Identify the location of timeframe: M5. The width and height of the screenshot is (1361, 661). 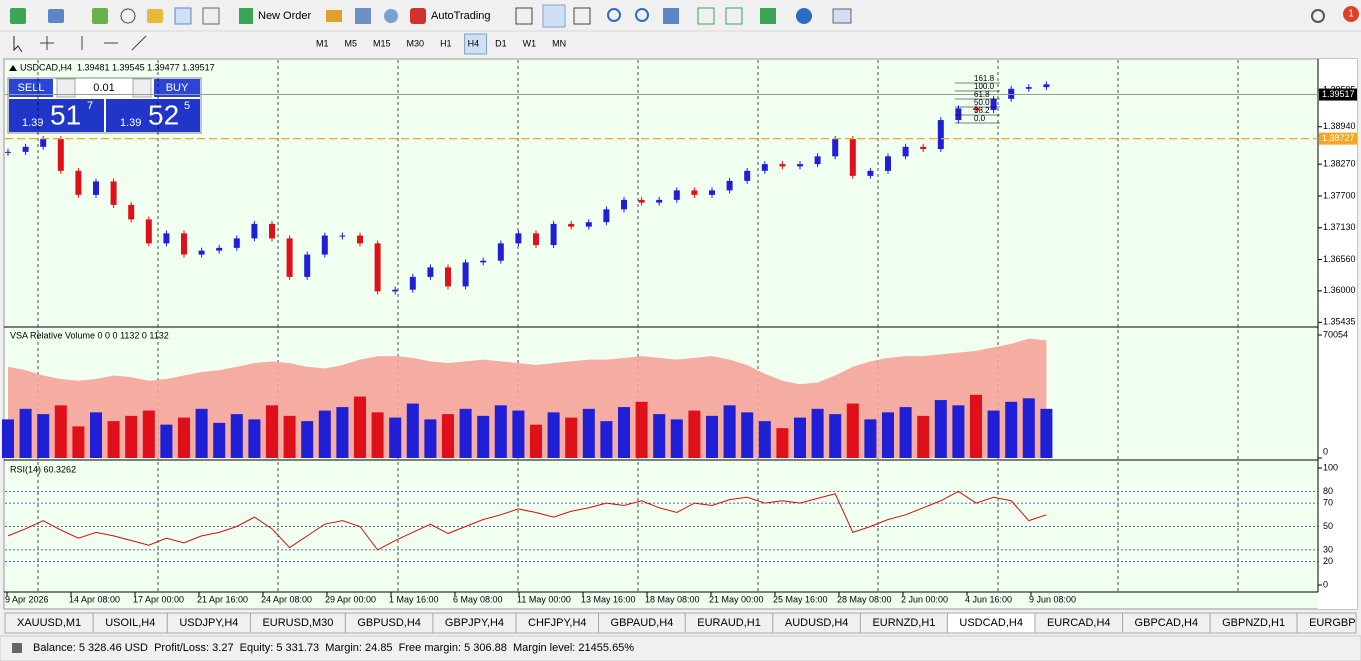
(351, 43).